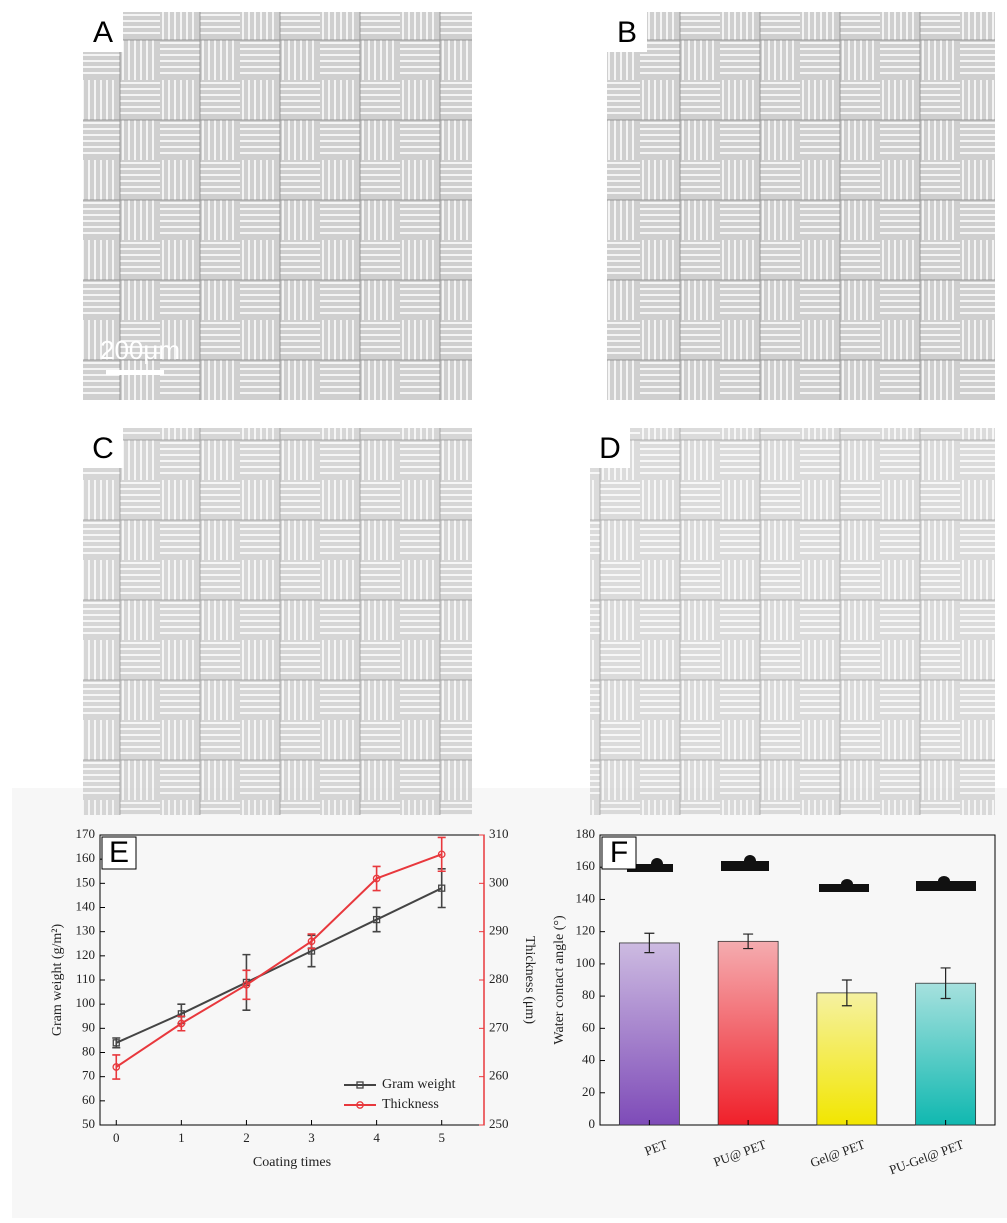  I want to click on y2-tick-label: 260, so click(499, 1075).